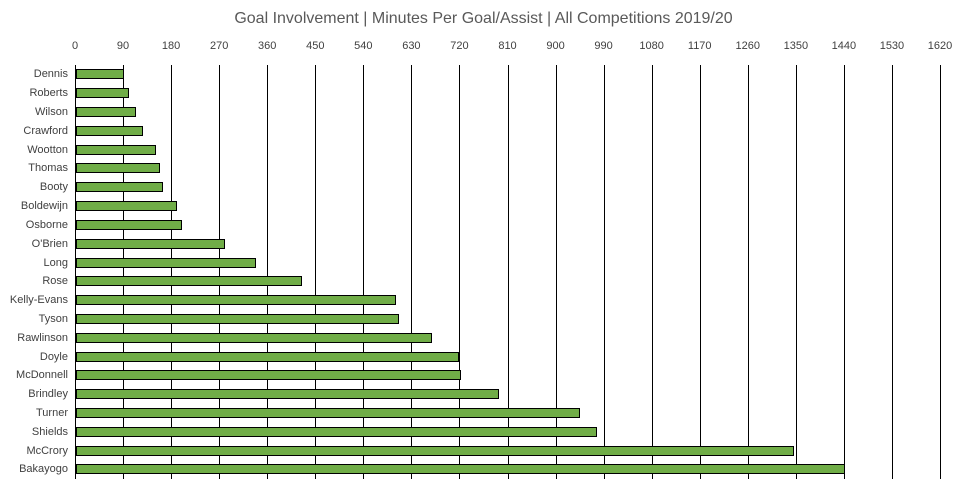 This screenshot has width=967, height=493. Describe the element at coordinates (48, 168) in the screenshot. I see `category-label-thomas: Thomas` at that location.